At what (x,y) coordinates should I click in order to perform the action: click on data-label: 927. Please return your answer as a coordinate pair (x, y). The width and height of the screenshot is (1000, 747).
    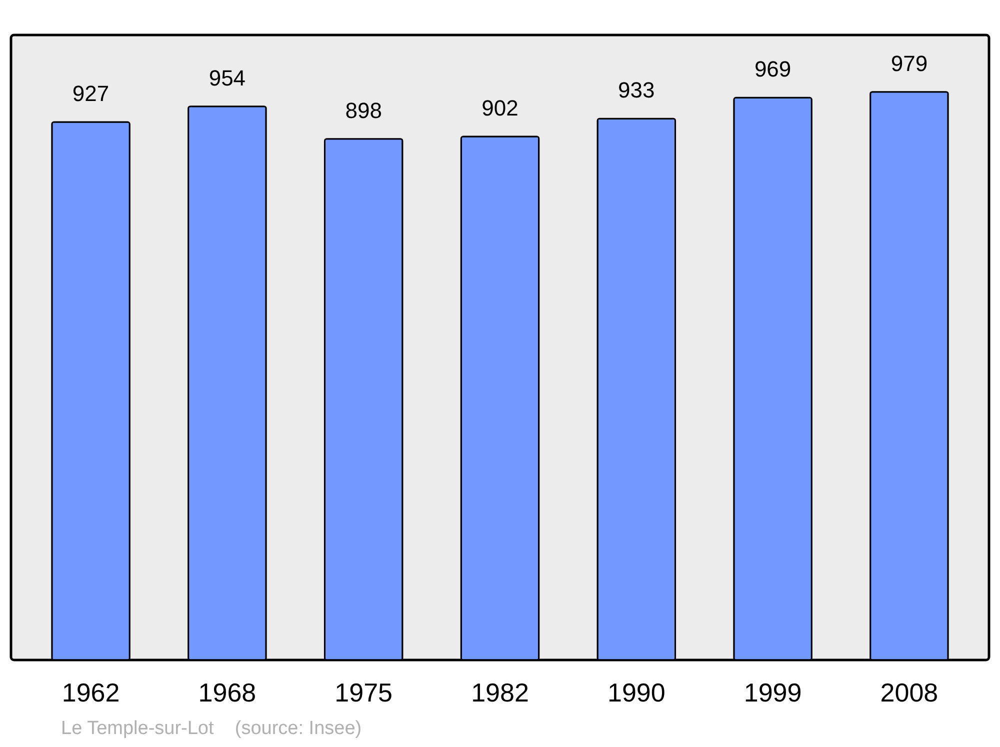
    Looking at the image, I should click on (91, 93).